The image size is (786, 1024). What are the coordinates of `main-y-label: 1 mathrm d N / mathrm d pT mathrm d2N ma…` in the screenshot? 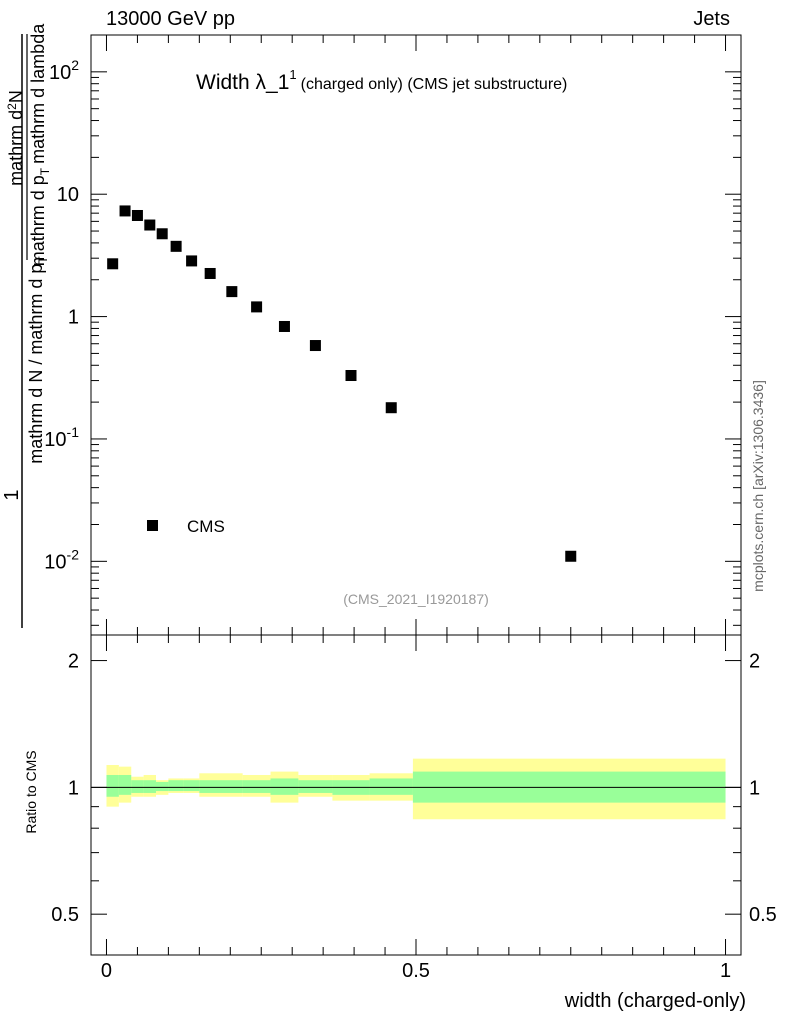 It's located at (26, 325).